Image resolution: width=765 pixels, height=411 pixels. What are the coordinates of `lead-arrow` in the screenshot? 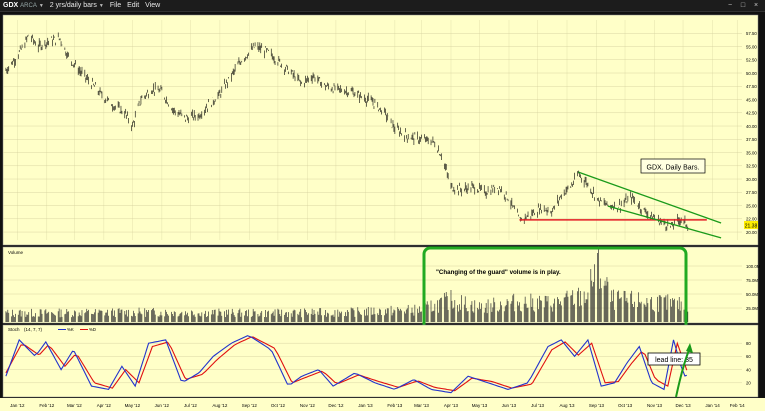 It's located at (682, 373).